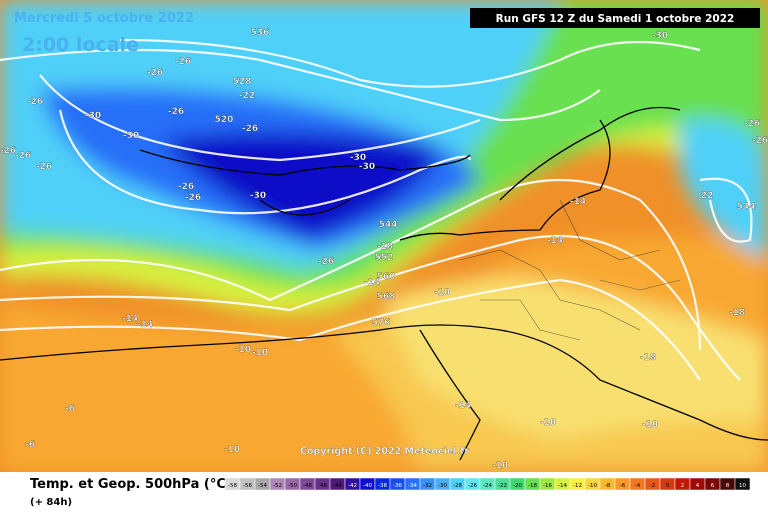 The image size is (768, 516). What do you see at coordinates (224, 120) in the screenshot?
I see `map-label: 520` at bounding box center [224, 120].